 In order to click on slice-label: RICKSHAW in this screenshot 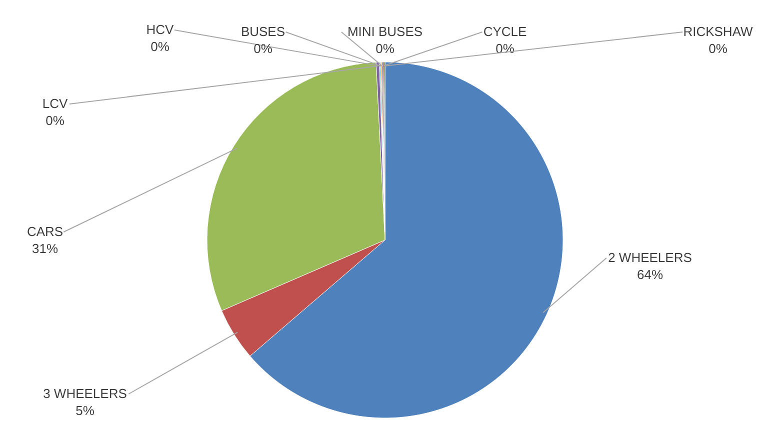, I will do `click(718, 31)`.